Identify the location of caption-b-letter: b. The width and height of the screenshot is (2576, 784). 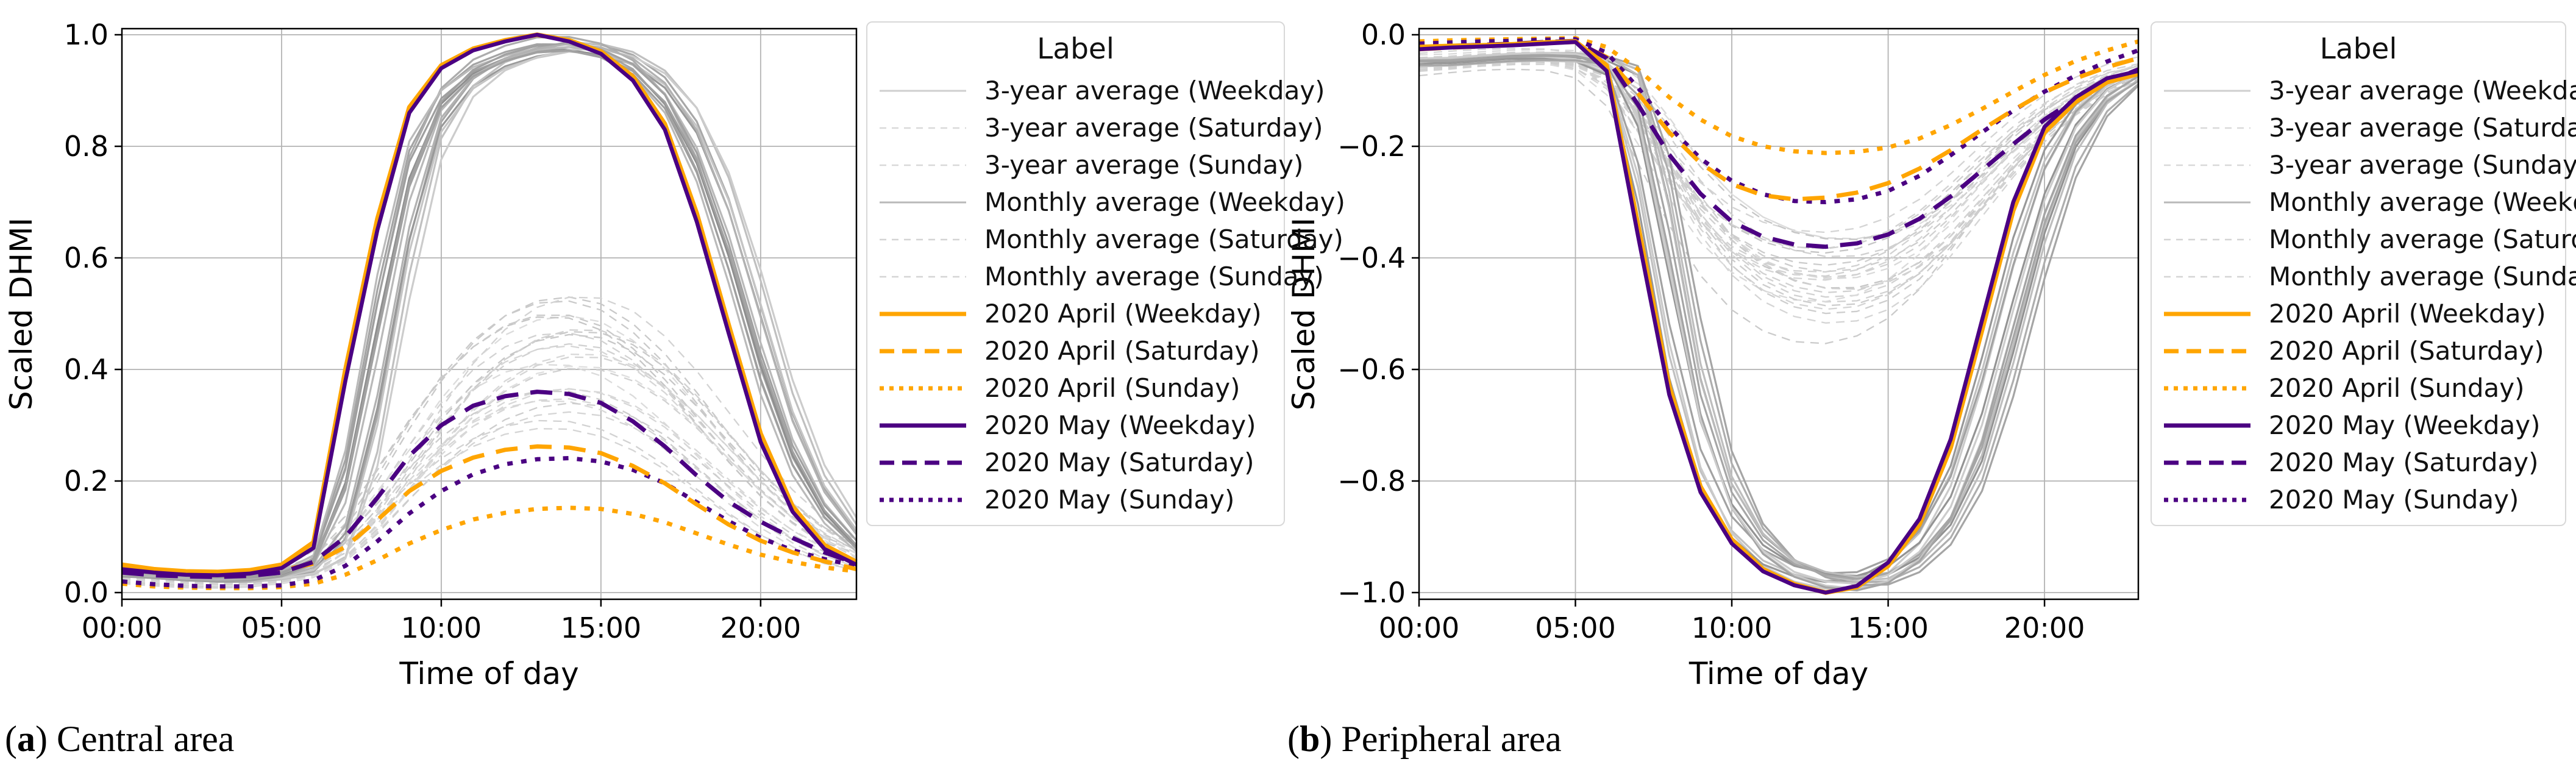
(1309, 739).